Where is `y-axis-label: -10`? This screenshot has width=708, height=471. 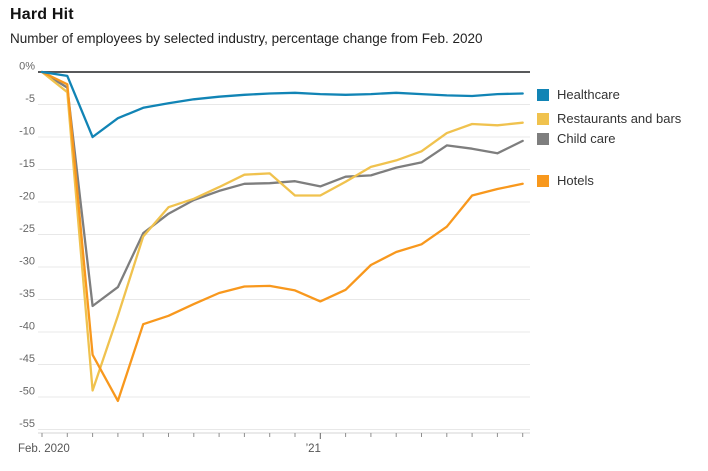 y-axis-label: -10 is located at coordinates (27, 132).